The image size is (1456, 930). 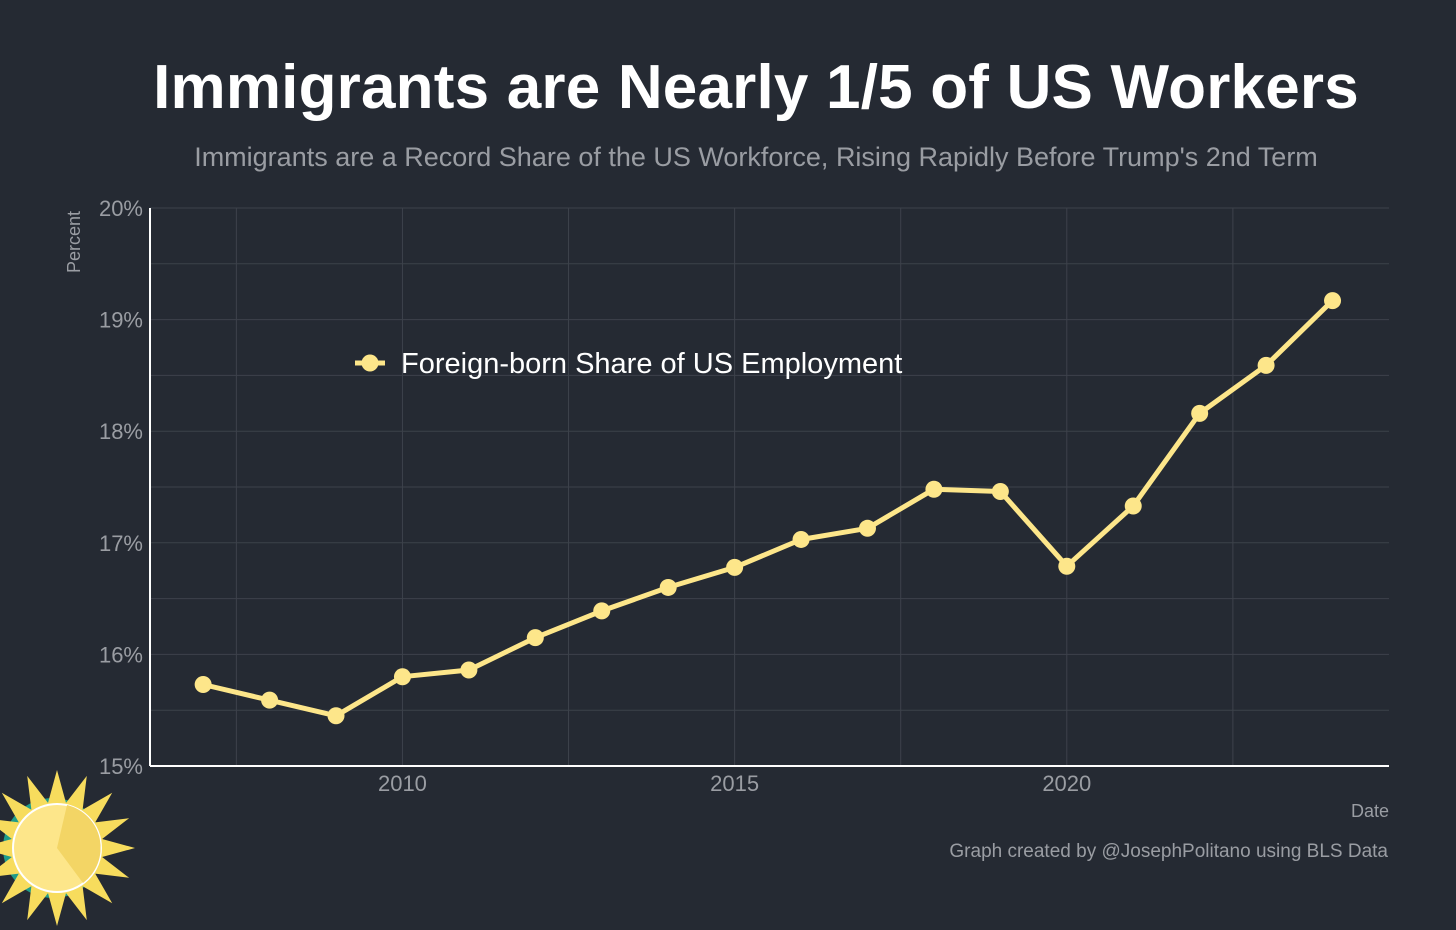 I want to click on legend-label: Foreign-born Share of US Employment, so click(x=651, y=364).